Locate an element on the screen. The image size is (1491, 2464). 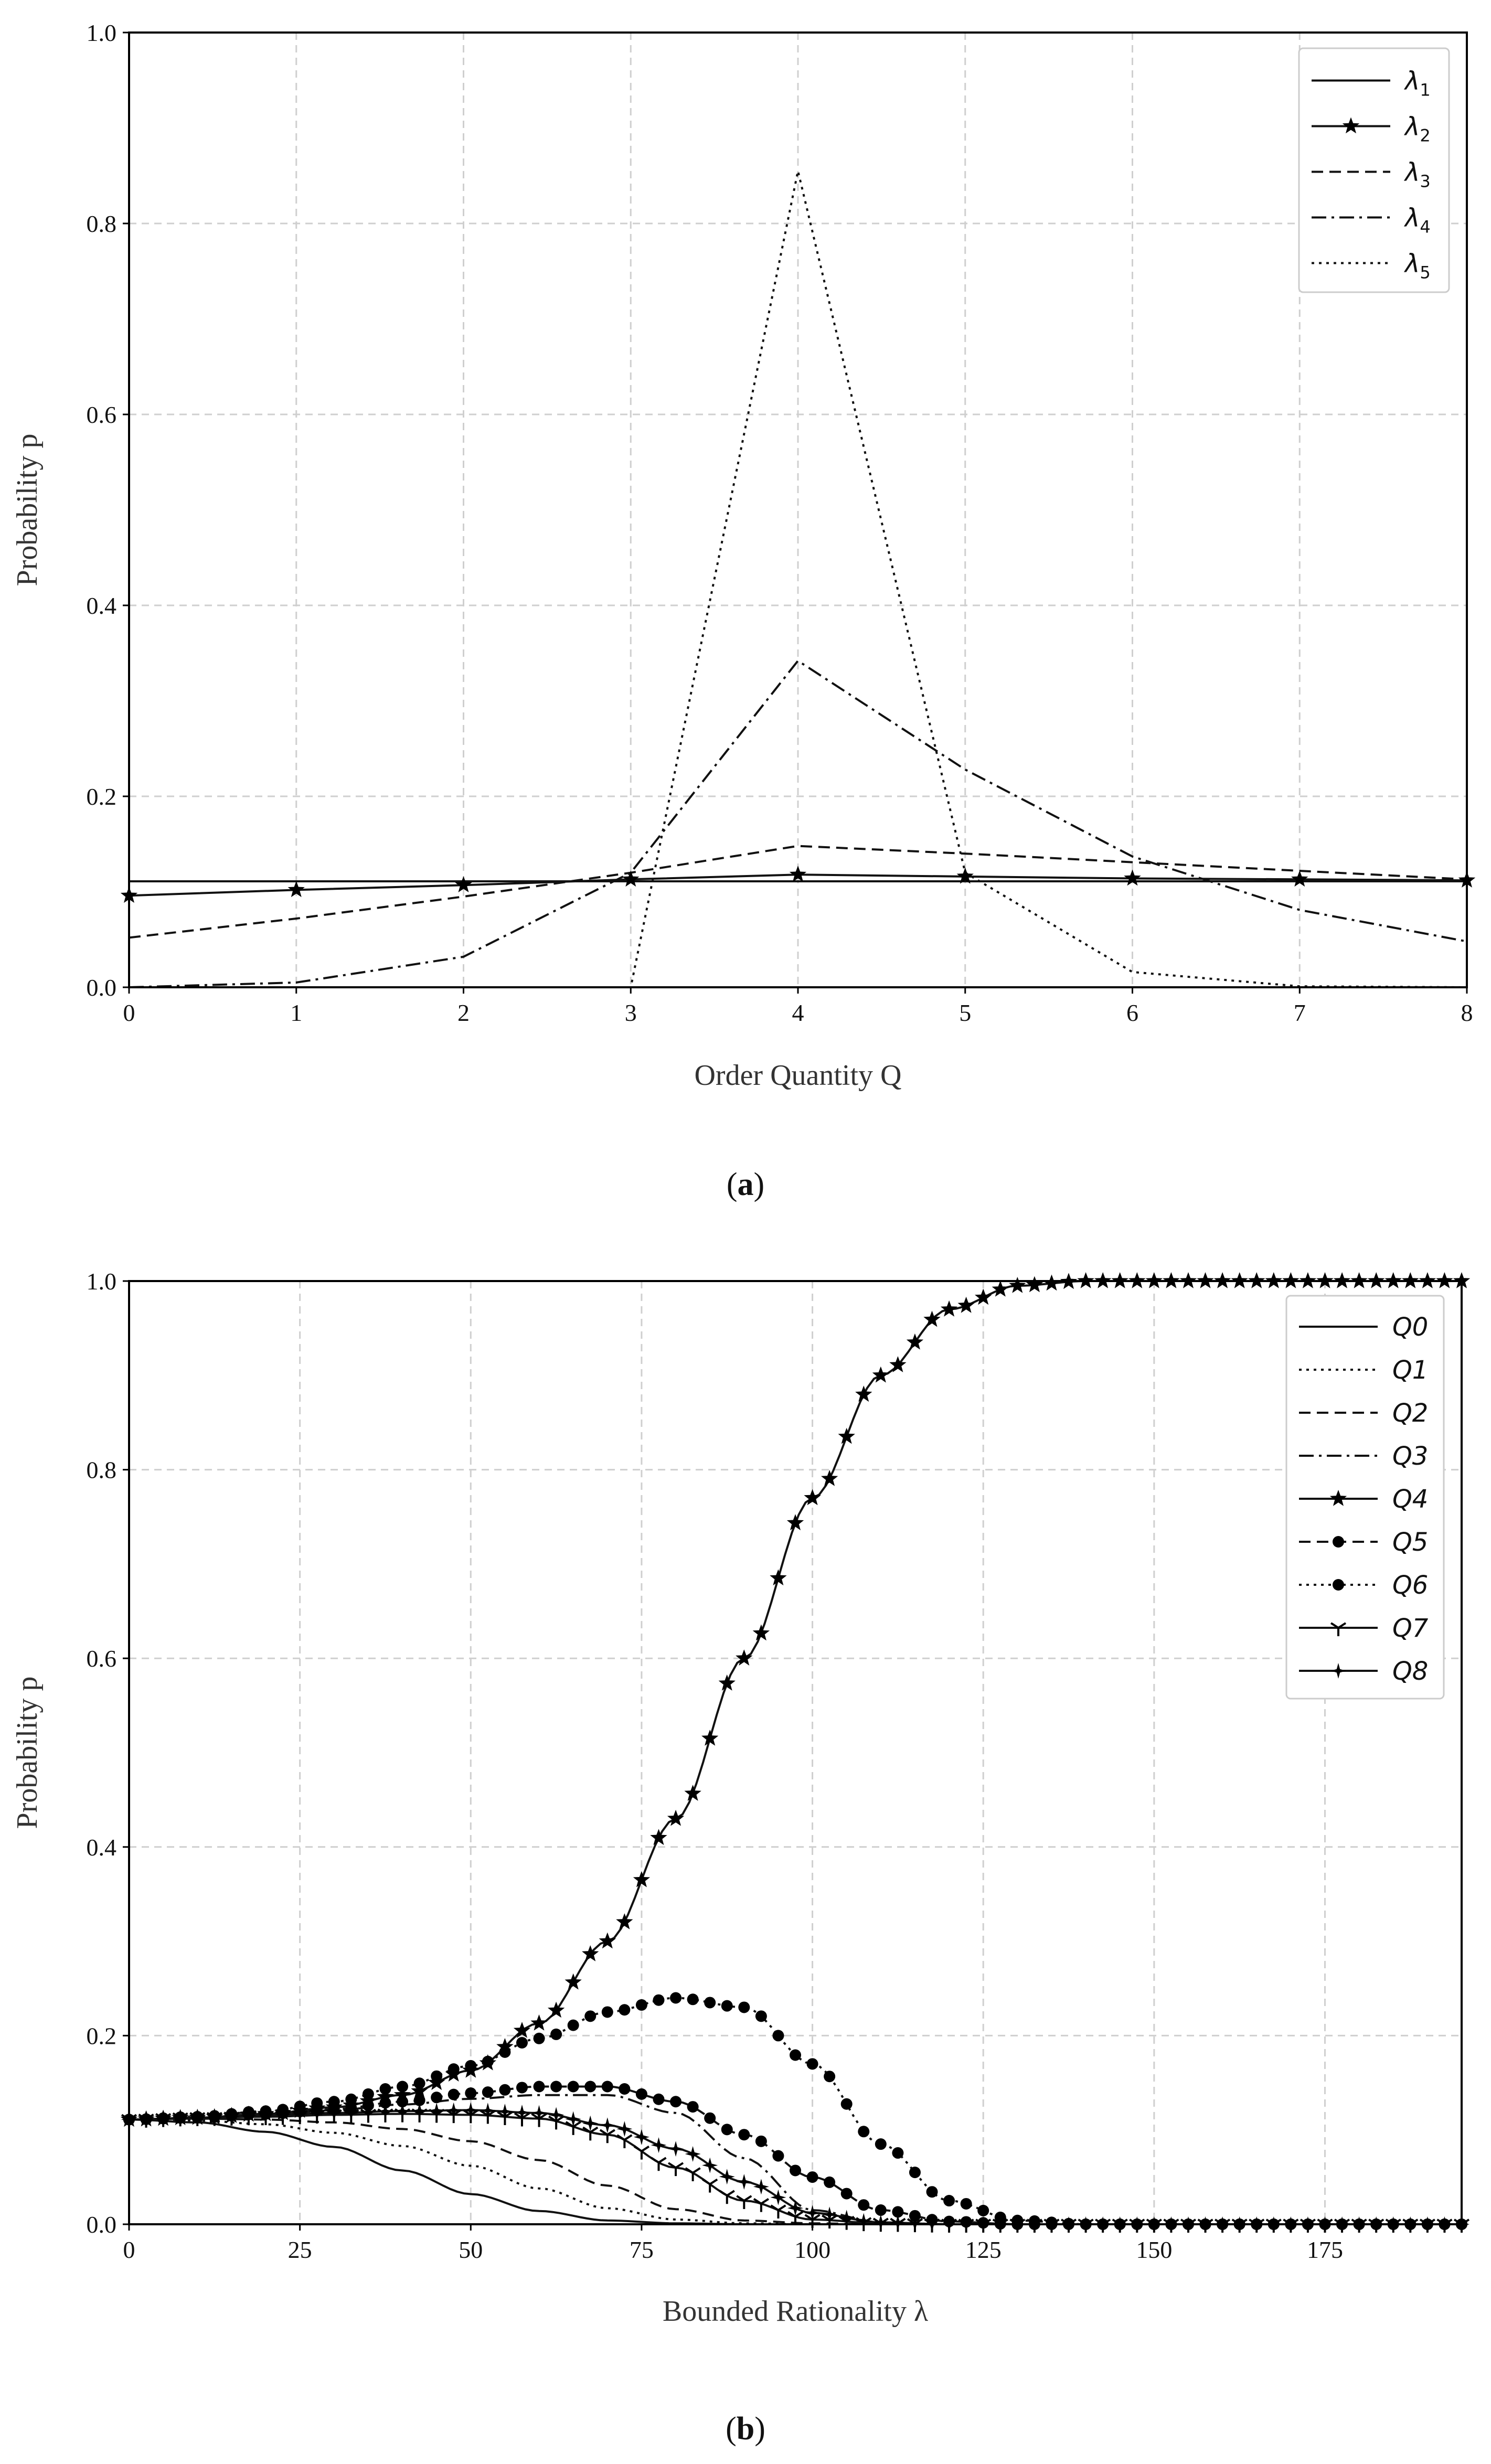
x-tick-label: 50 is located at coordinates (471, 2249).